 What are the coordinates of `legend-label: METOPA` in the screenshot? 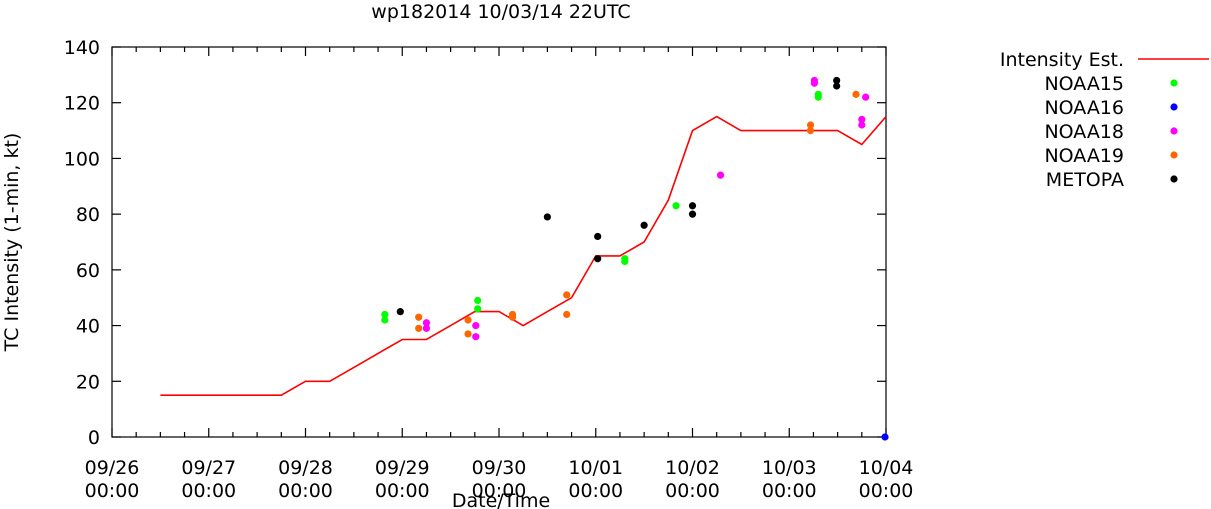 It's located at (1085, 180).